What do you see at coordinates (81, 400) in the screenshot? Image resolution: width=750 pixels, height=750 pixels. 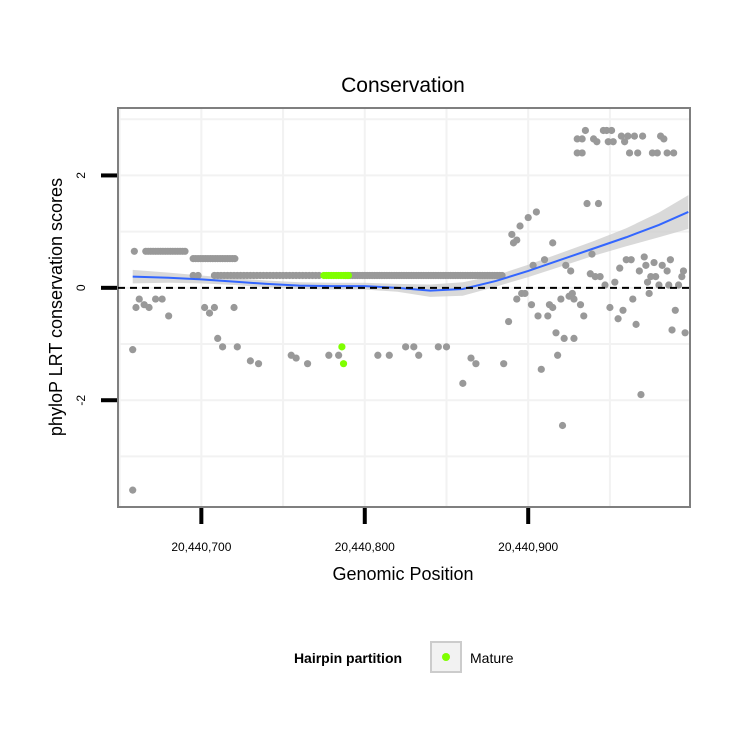 I see `y-tick-label: -2` at bounding box center [81, 400].